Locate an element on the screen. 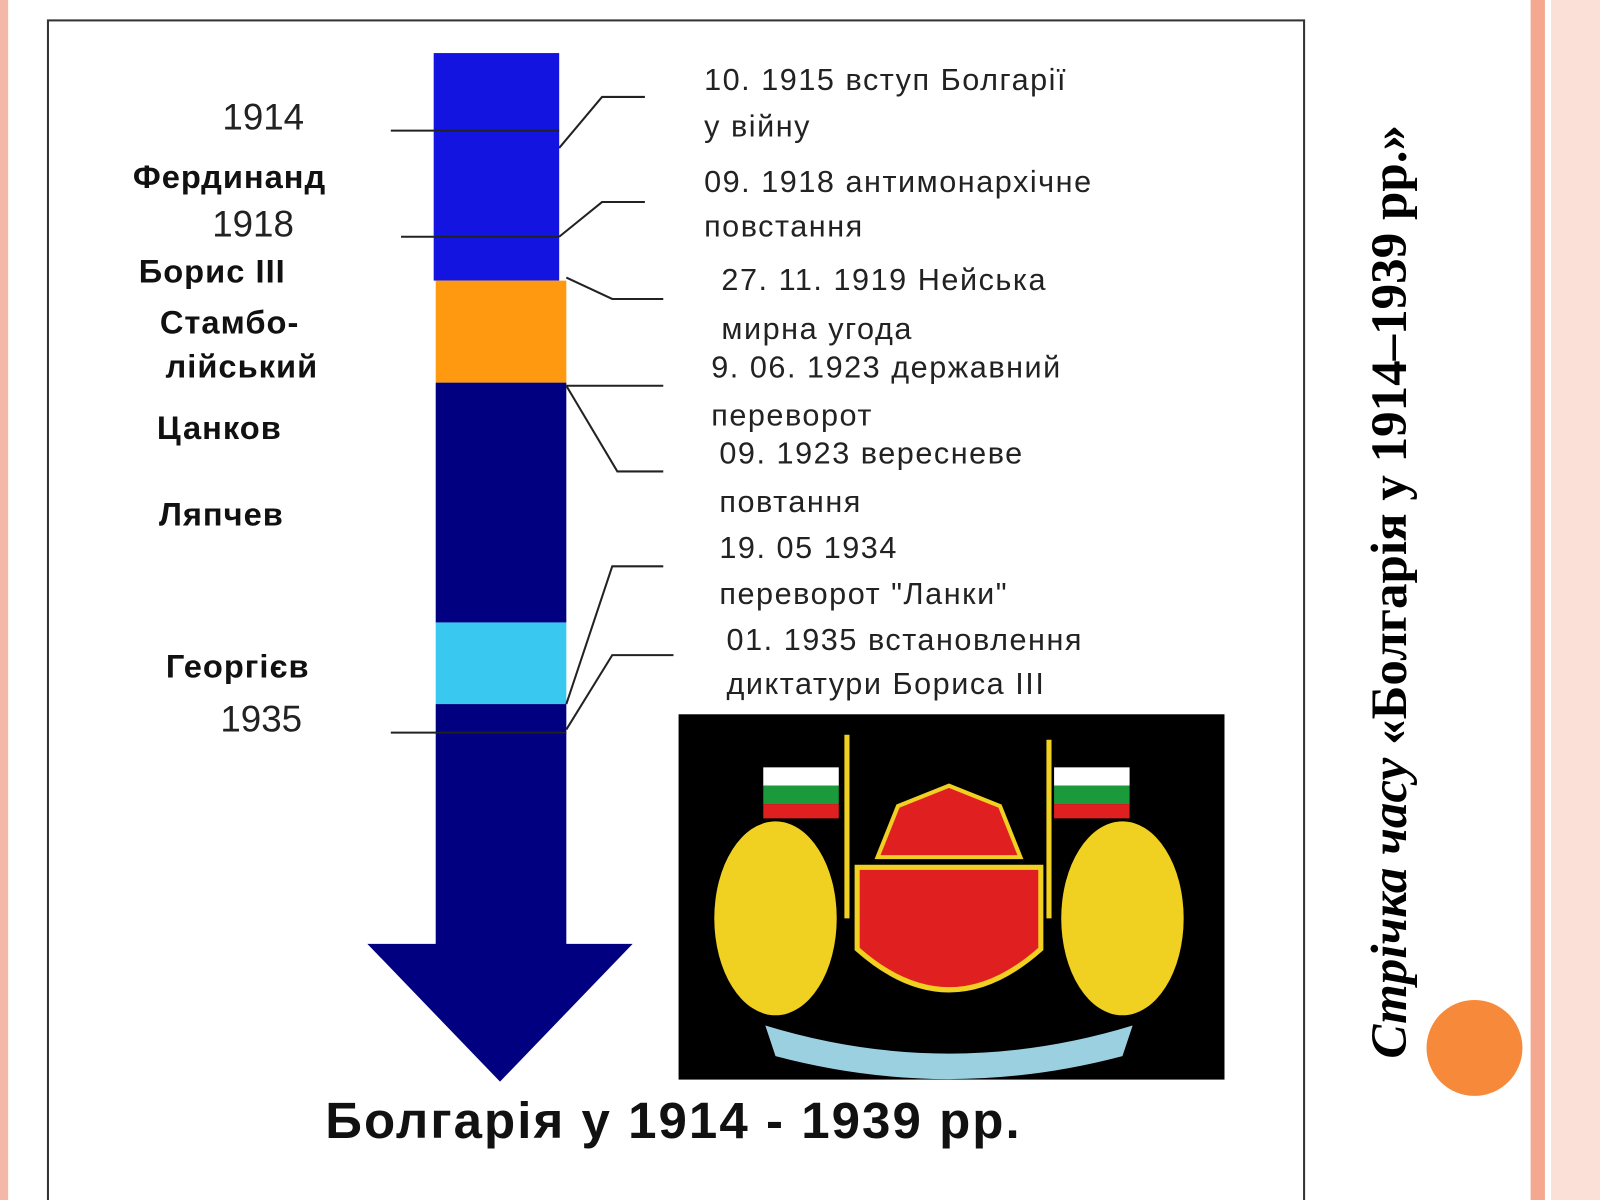 Image resolution: width=1600 pixels, height=1200 pixels. caption: Болгарія у 1914 - 1939 рр. is located at coordinates (673, 1120).